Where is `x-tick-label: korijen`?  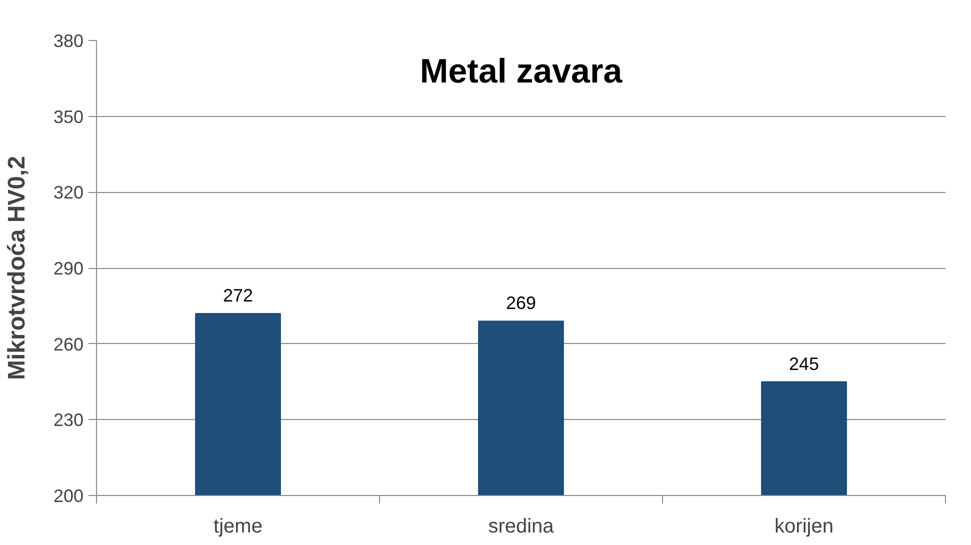 x-tick-label: korijen is located at coordinates (804, 527).